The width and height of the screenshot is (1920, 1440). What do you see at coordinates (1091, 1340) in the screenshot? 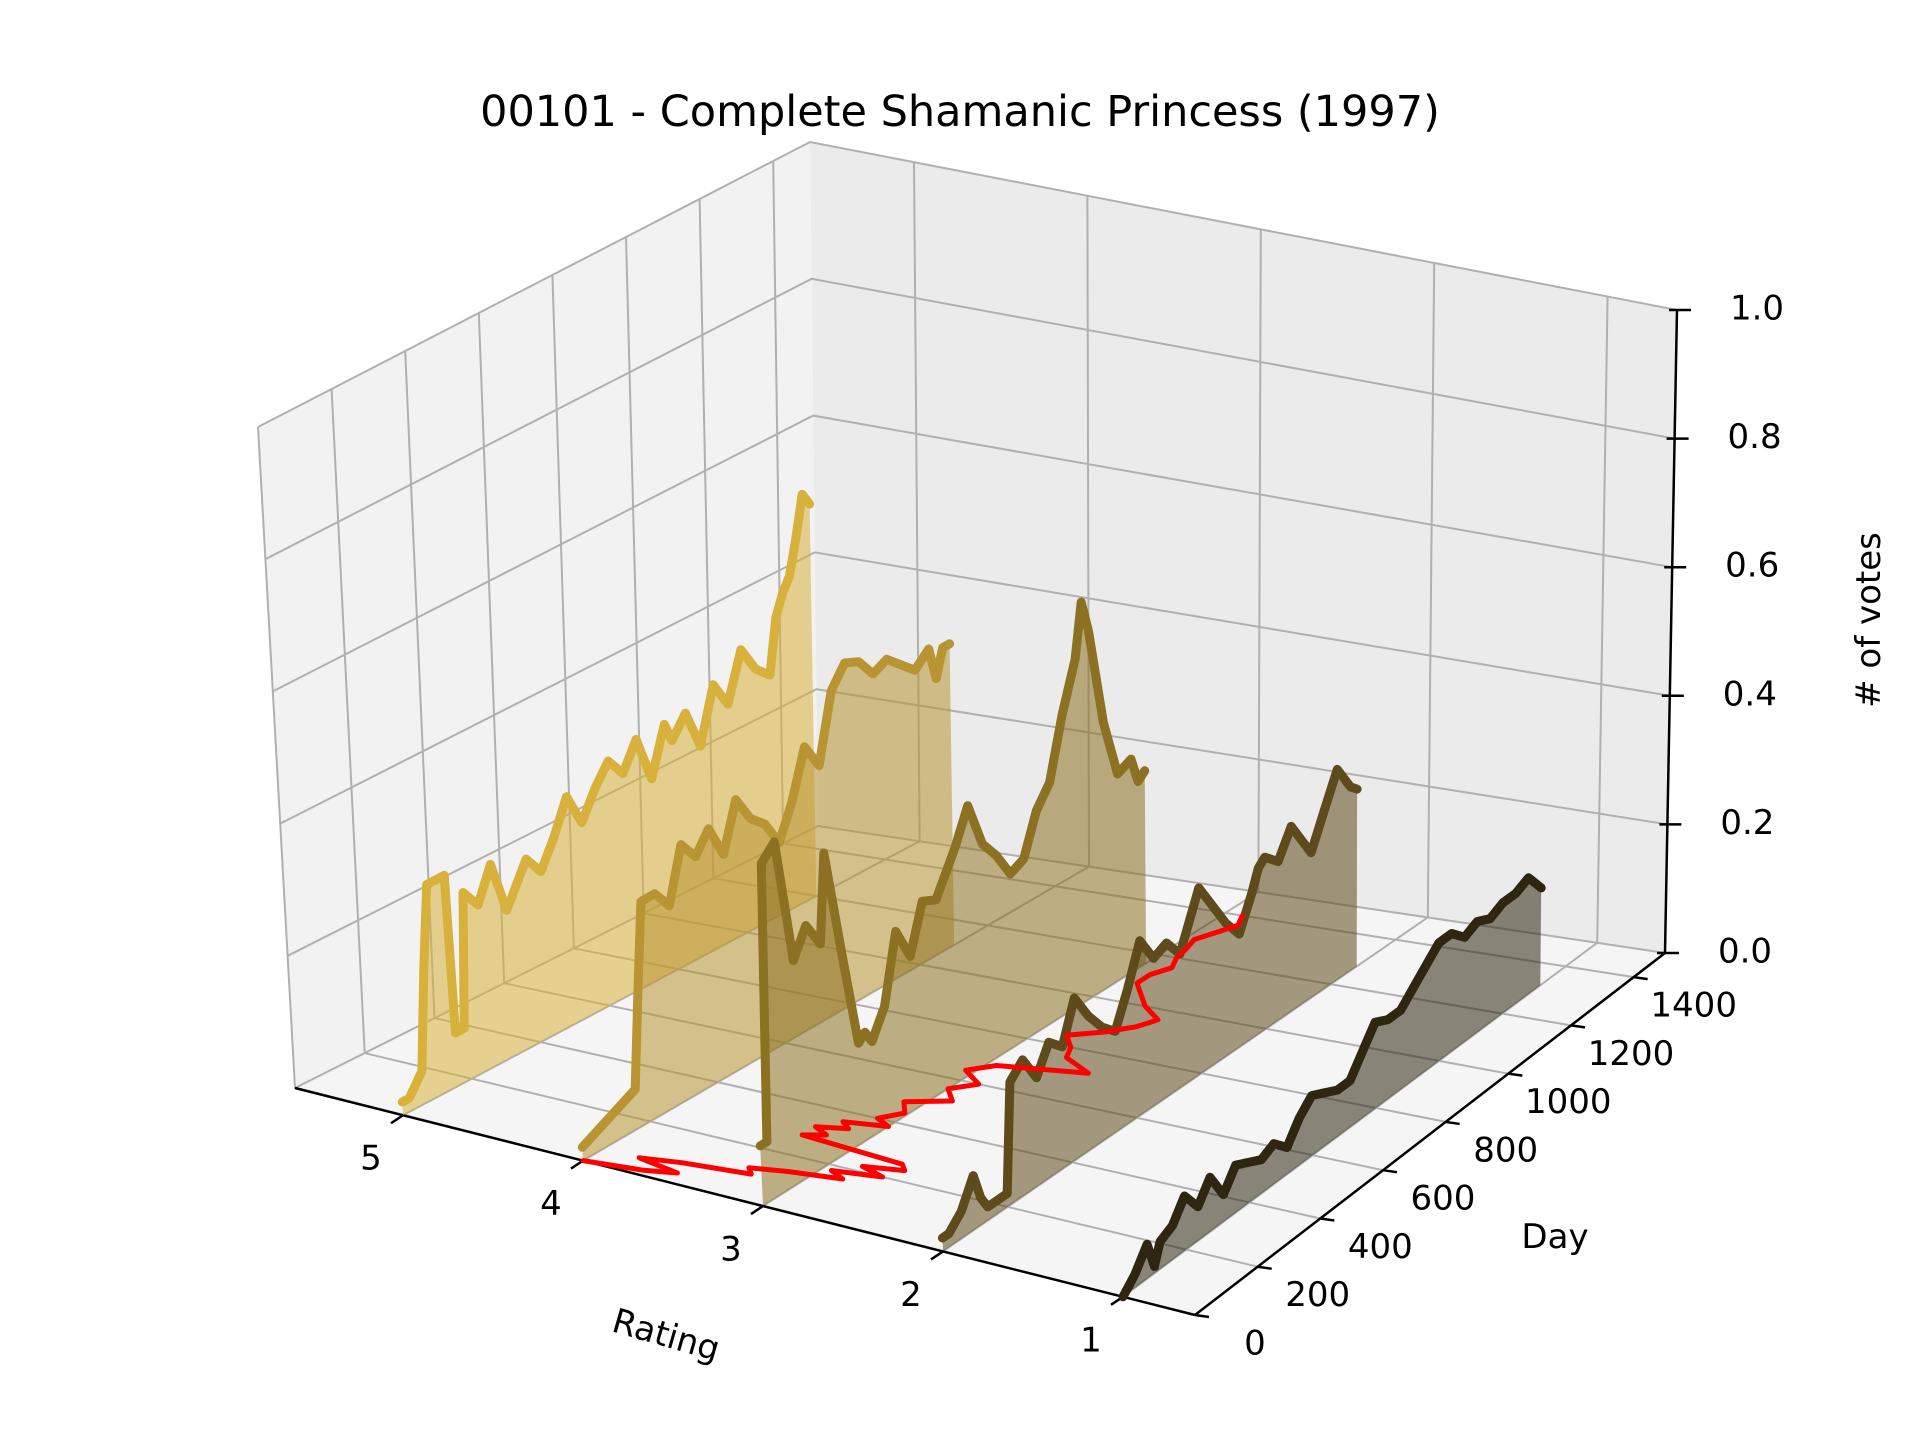
I see `x-tick-label: 1` at bounding box center [1091, 1340].